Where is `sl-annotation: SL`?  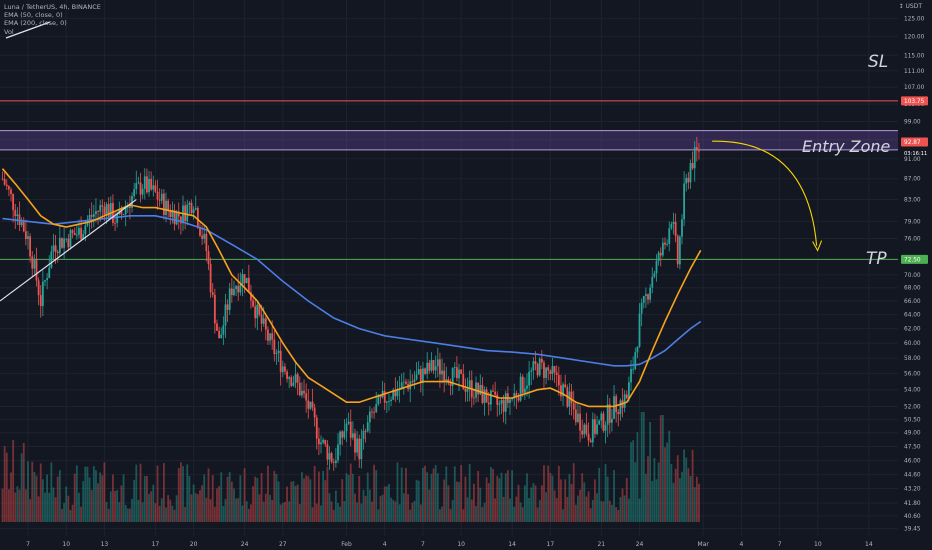 sl-annotation: SL is located at coordinates (878, 62).